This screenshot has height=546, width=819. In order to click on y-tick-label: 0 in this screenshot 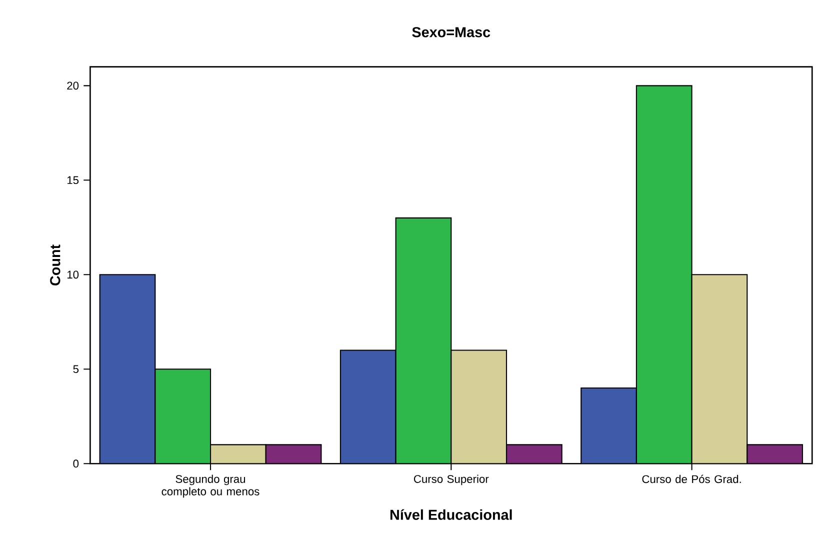, I will do `click(76, 464)`.